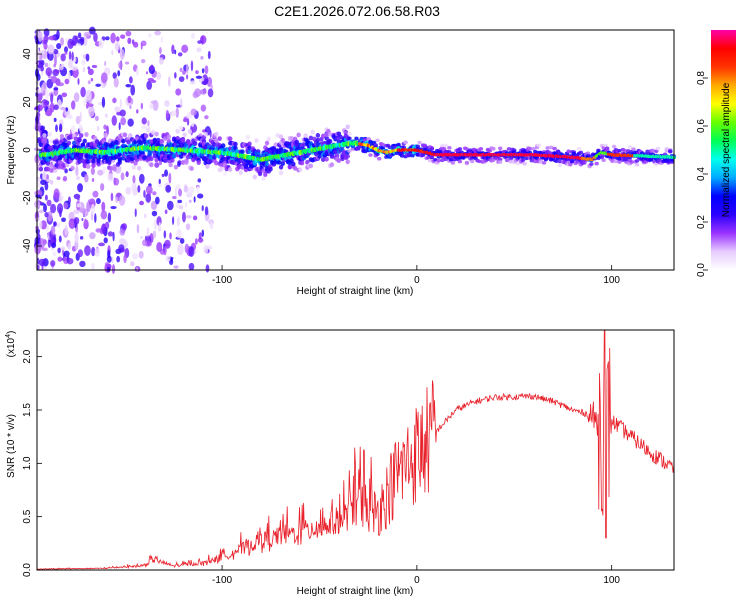 This screenshot has width=750, height=600. Describe the element at coordinates (701, 78) in the screenshot. I see `colorbar-tick-label: 0.8` at that location.